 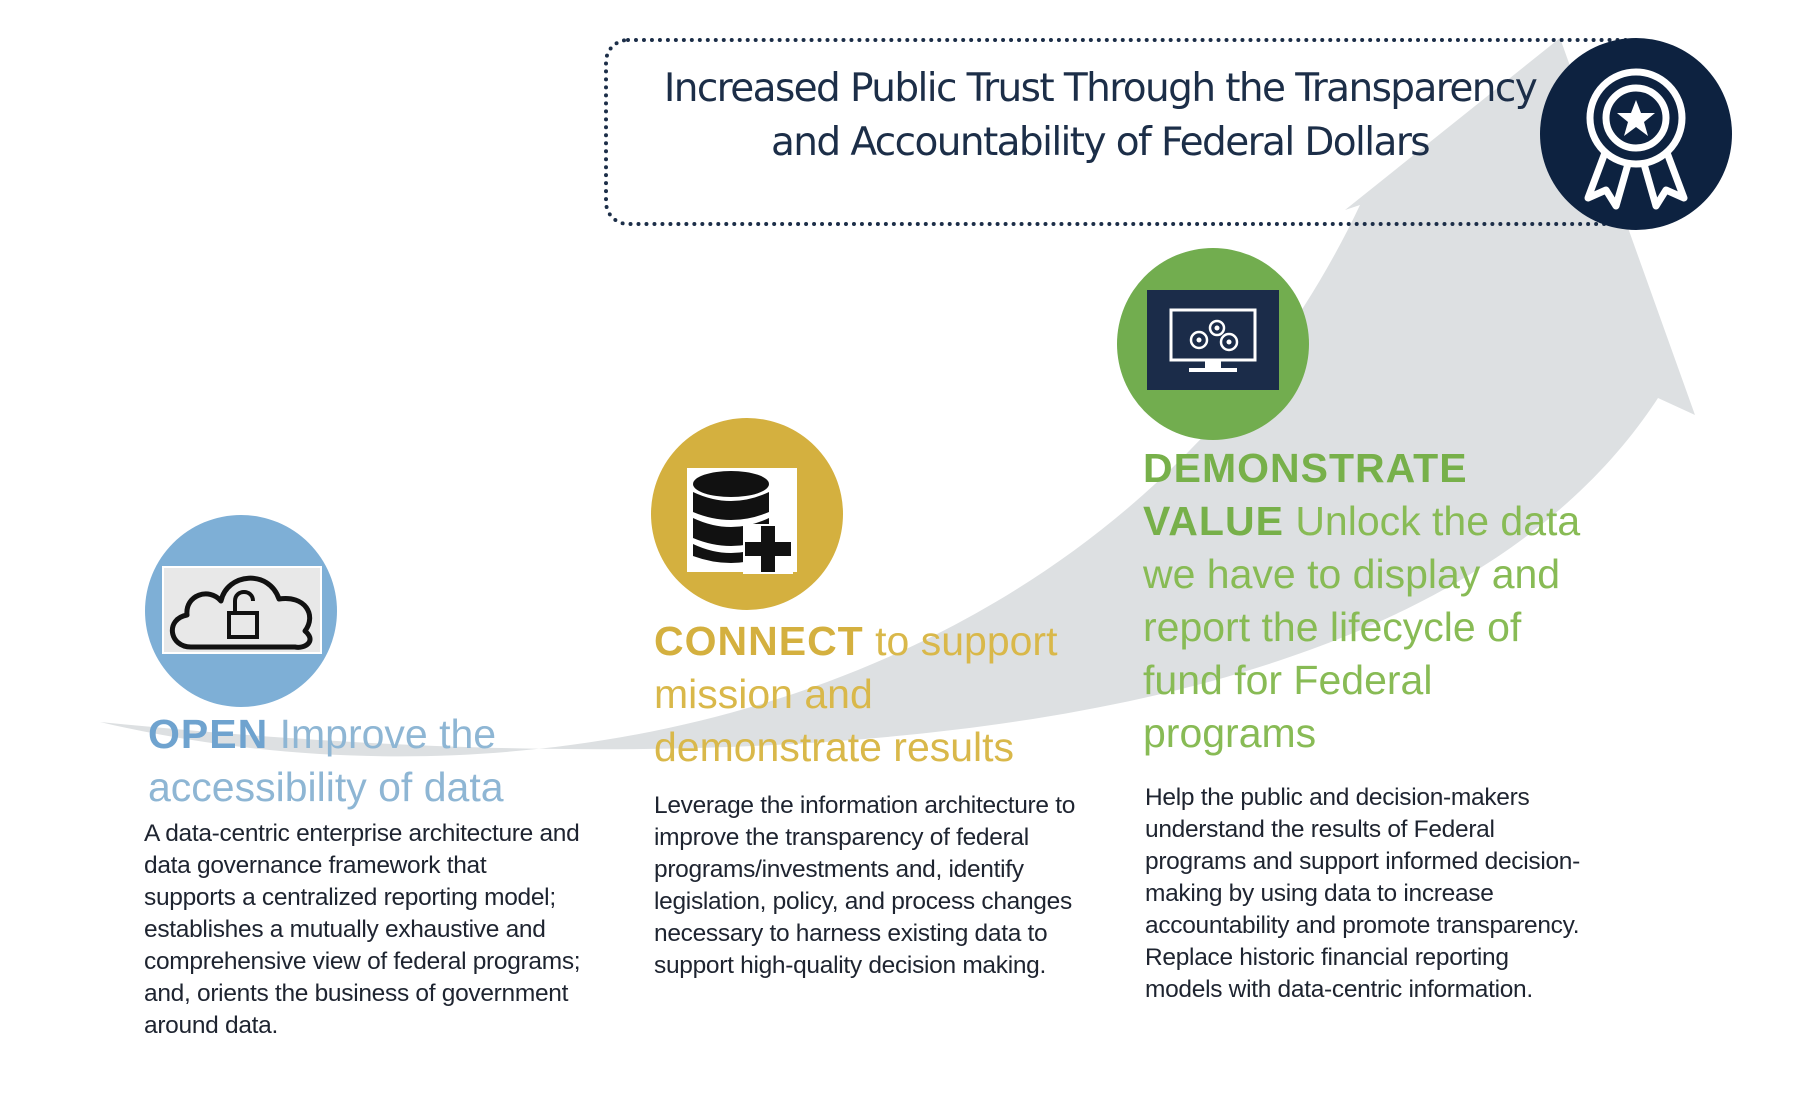 I want to click on open-body-line: around data., so click(x=211, y=1025).